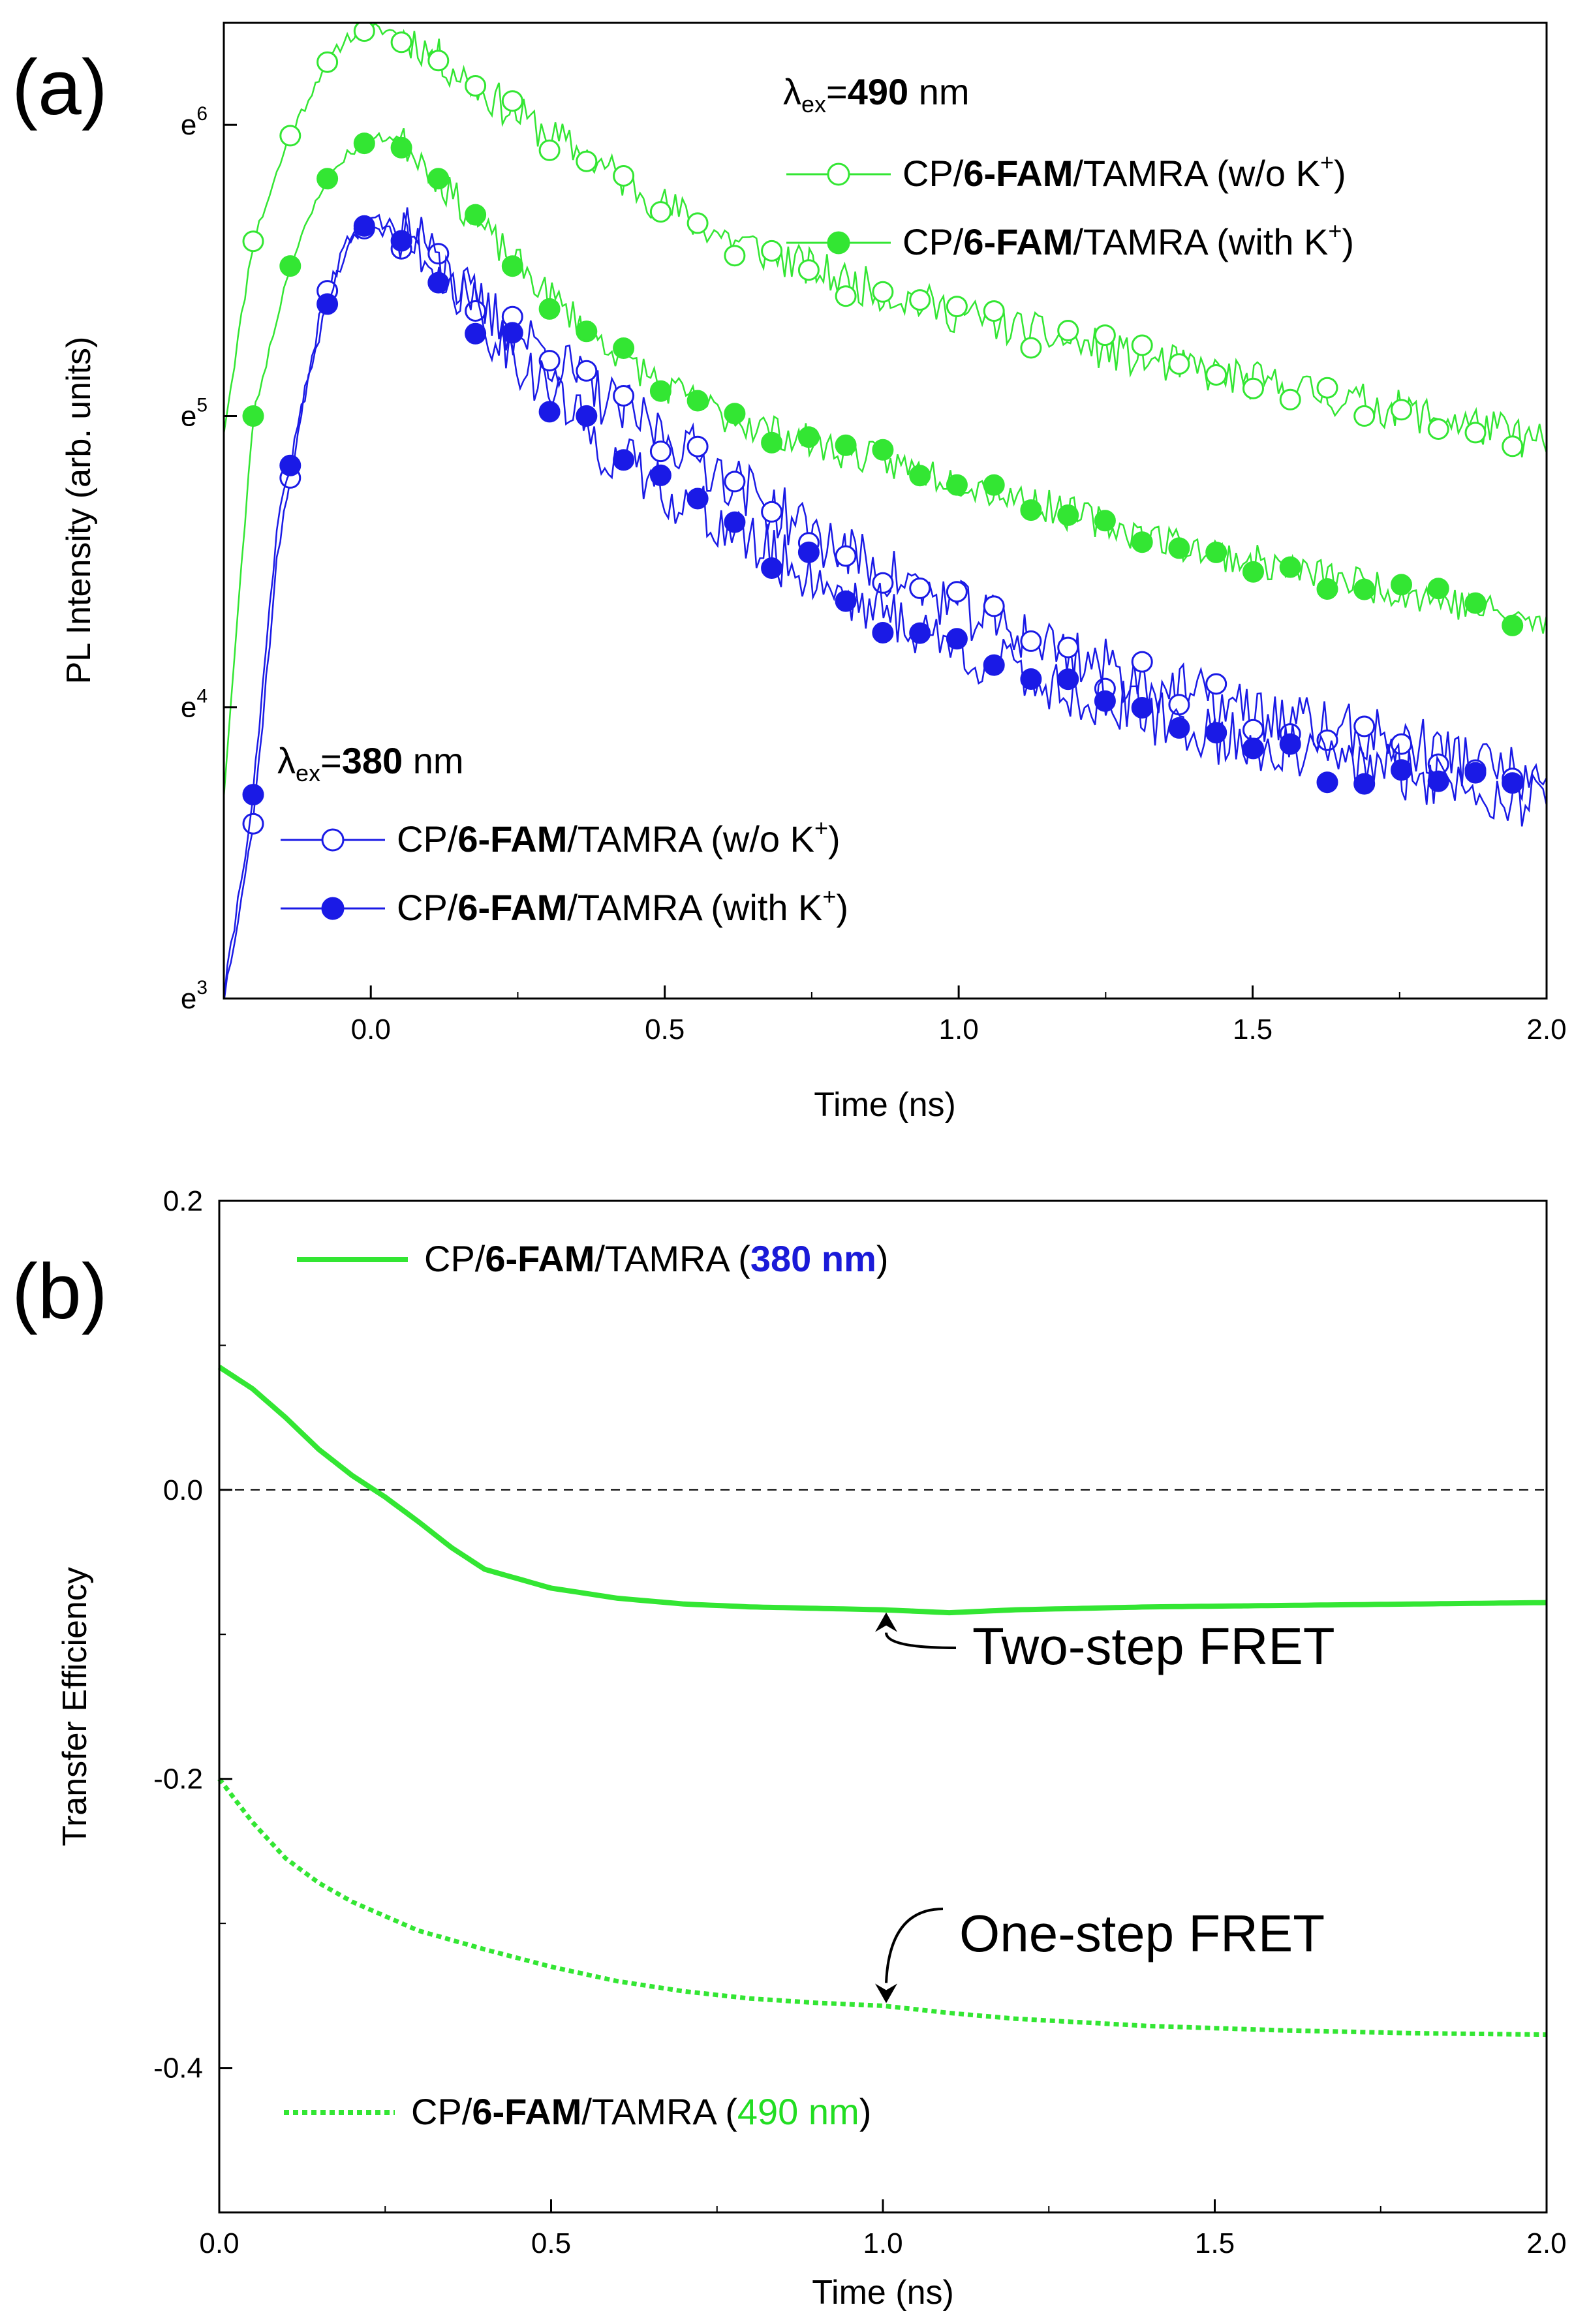  I want to click on panel-a-legend-header-0: λex=490 nm, so click(876, 94).